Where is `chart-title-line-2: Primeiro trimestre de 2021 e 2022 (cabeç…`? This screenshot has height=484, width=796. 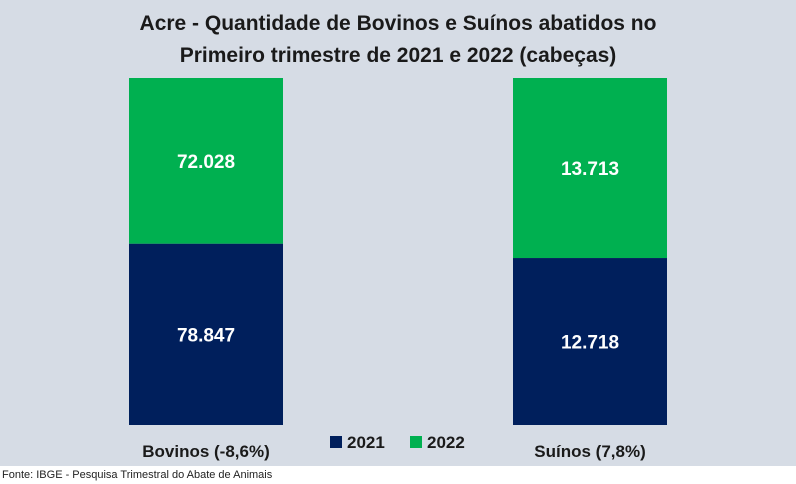
chart-title-line-2: Primeiro trimestre de 2021 e 2022 (cabeç… is located at coordinates (398, 55).